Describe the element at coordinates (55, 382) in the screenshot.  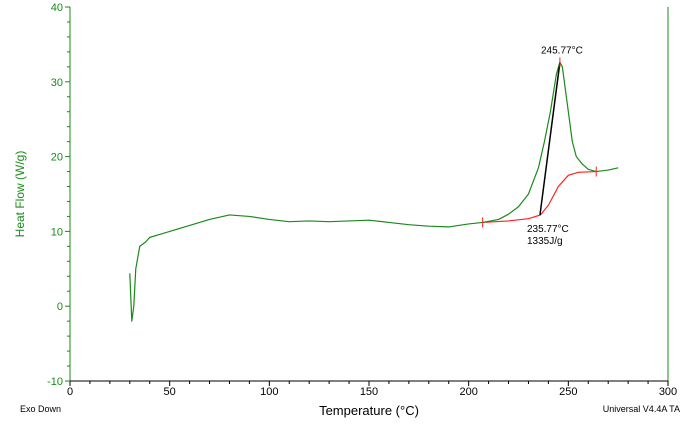
I see `y-tick-label: -10` at that location.